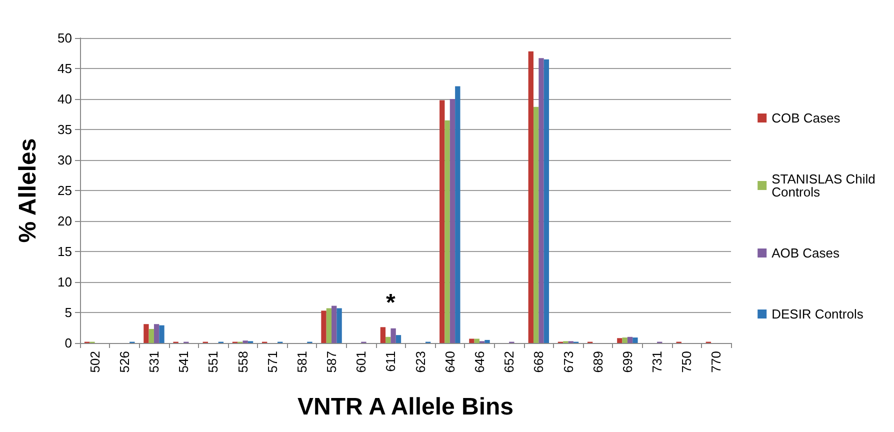 The image size is (894, 432). Describe the element at coordinates (68, 312) in the screenshot. I see `y-tick-label: 5` at that location.